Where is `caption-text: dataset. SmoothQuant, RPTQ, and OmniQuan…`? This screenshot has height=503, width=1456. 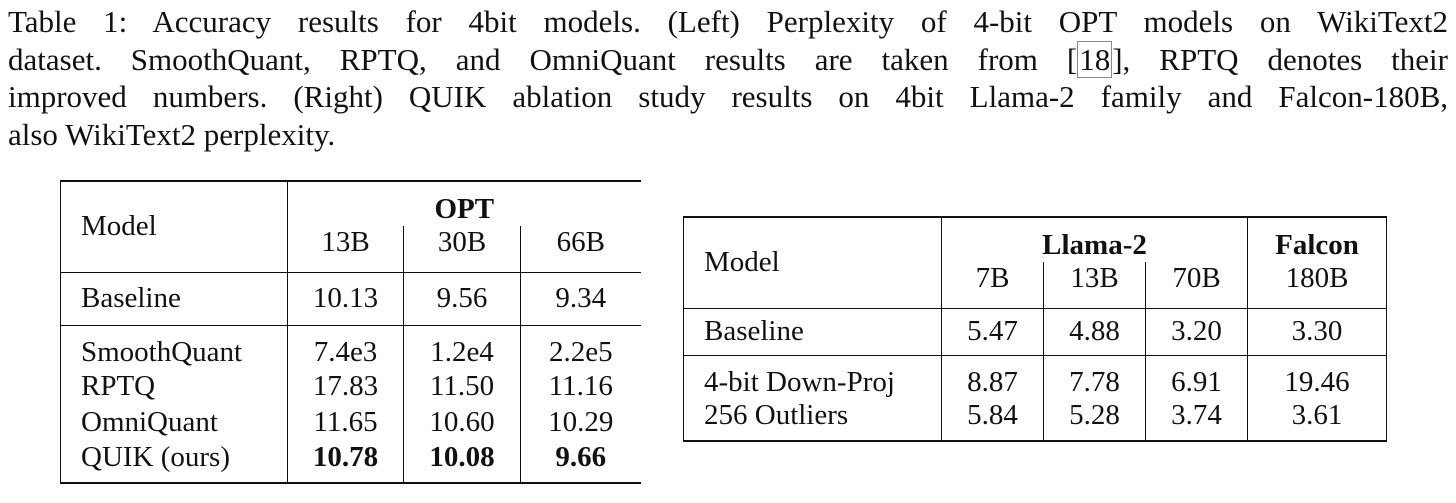 caption-text: dataset. SmoothQuant, RPTQ, and OmniQuan… is located at coordinates (543, 59).